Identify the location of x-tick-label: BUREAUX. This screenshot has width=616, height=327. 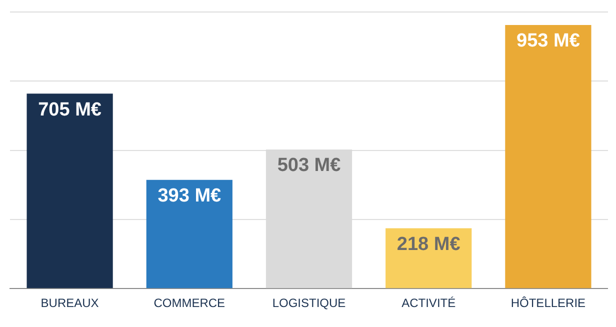
(69, 303).